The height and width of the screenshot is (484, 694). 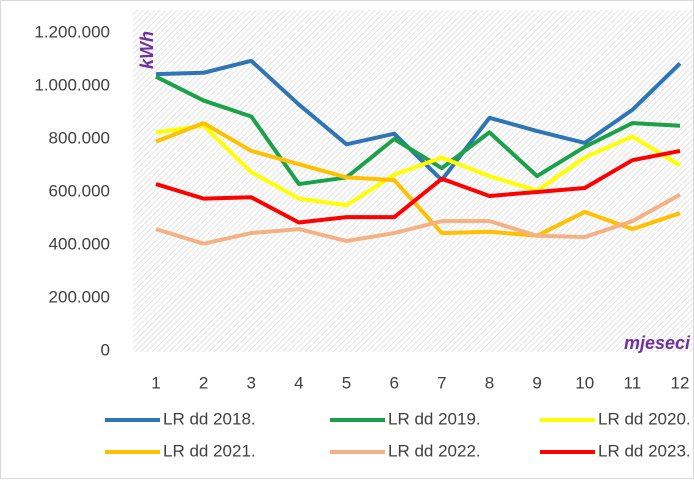 I want to click on x-tick-label: 3, so click(x=251, y=382).